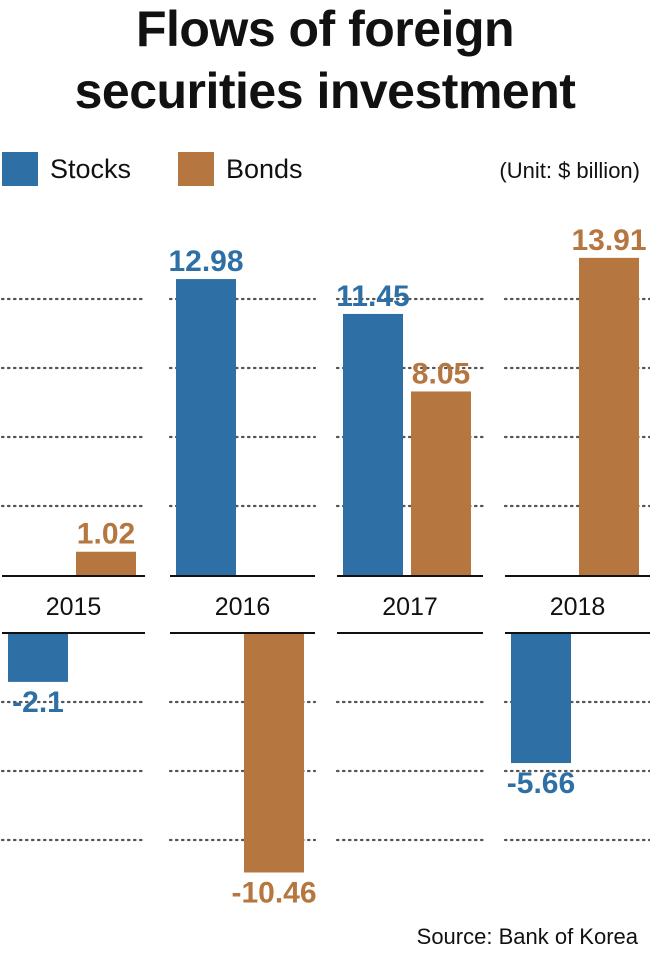  What do you see at coordinates (106, 534) in the screenshot?
I see `data-label-bonds-2015: 1.02` at bounding box center [106, 534].